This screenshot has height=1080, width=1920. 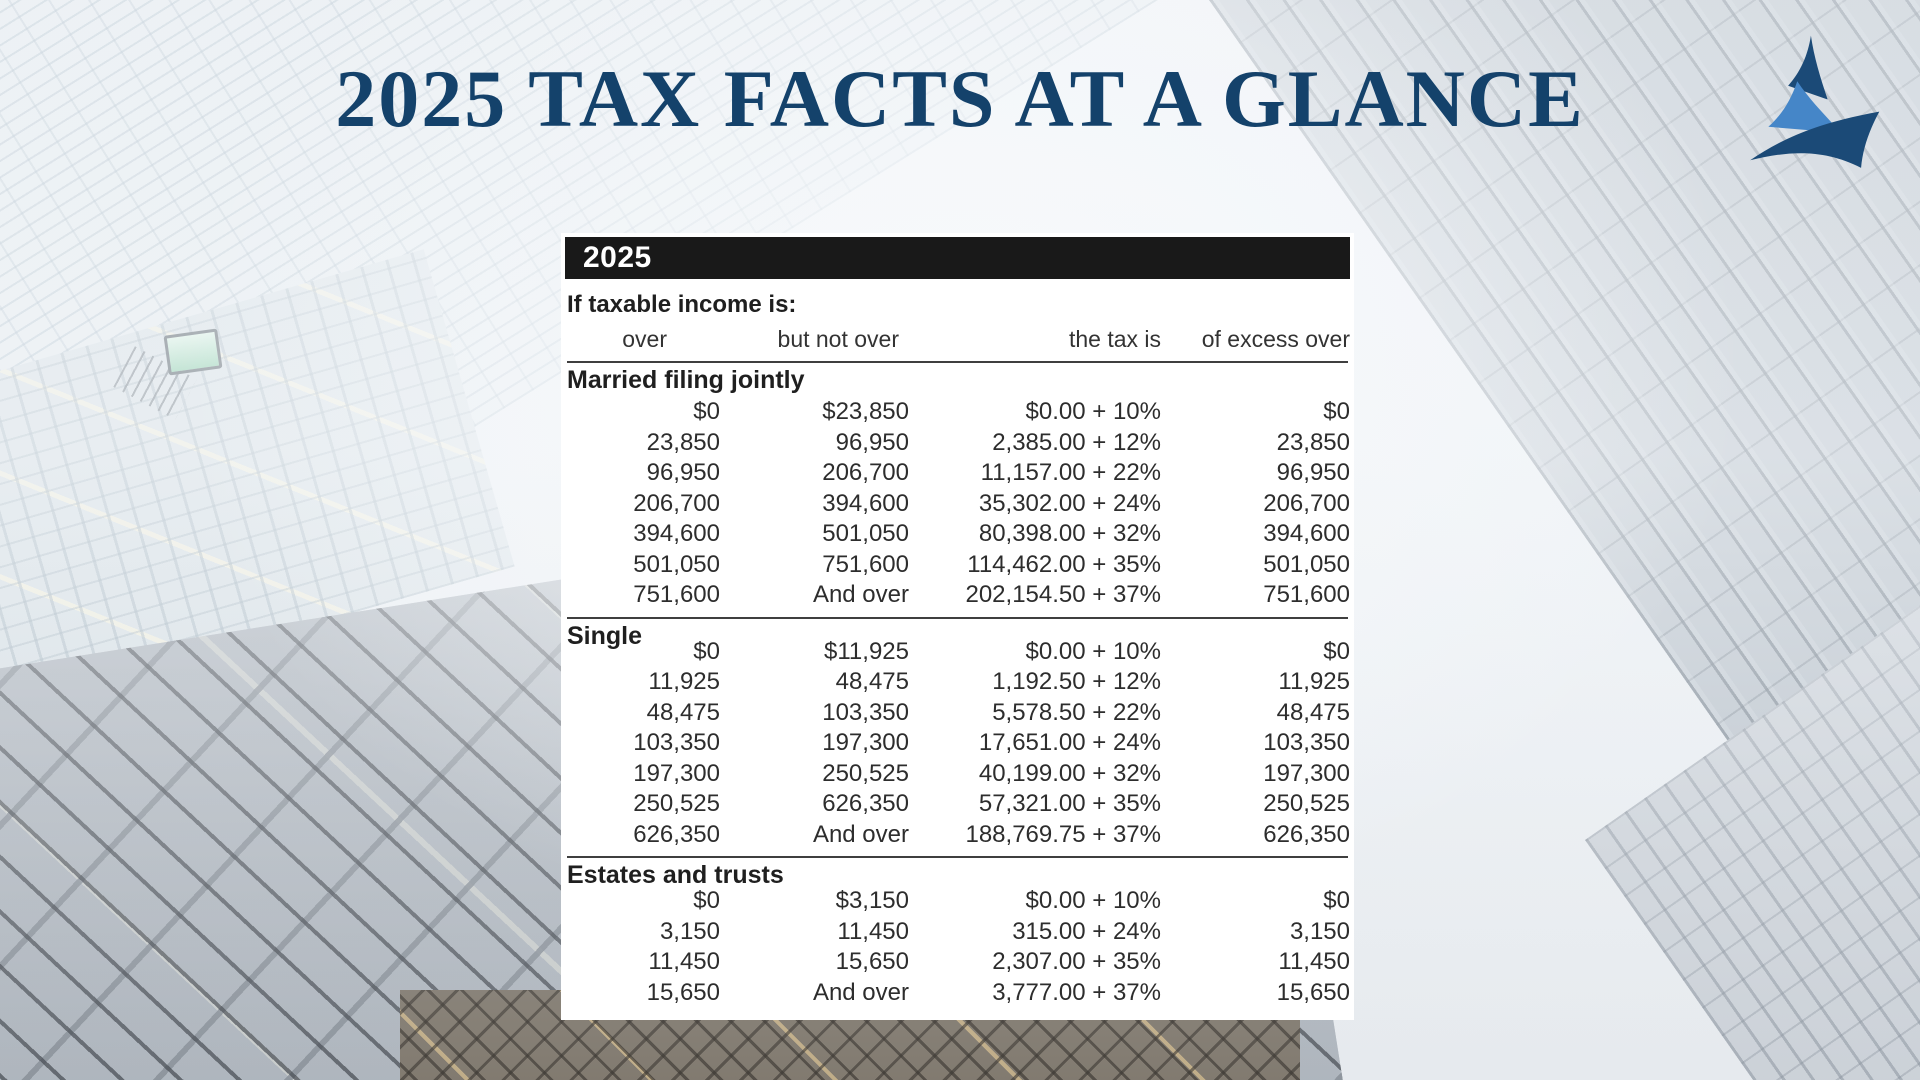 What do you see at coordinates (958, 652) in the screenshot?
I see `table-row: $0 $11,925 $0.00 + 10% $0` at bounding box center [958, 652].